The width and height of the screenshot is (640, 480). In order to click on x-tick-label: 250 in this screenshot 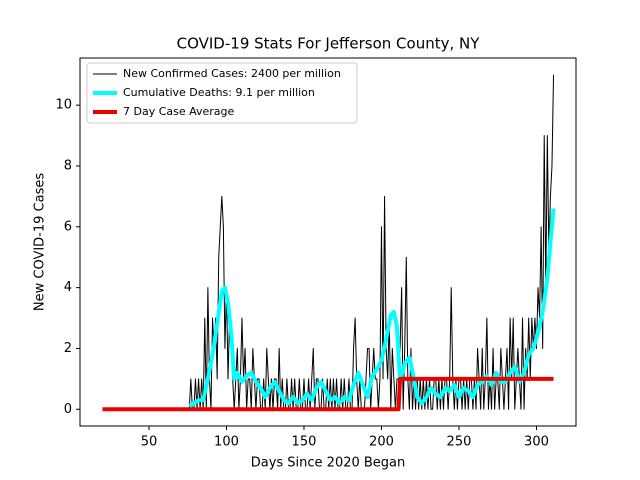, I will do `click(459, 442)`.